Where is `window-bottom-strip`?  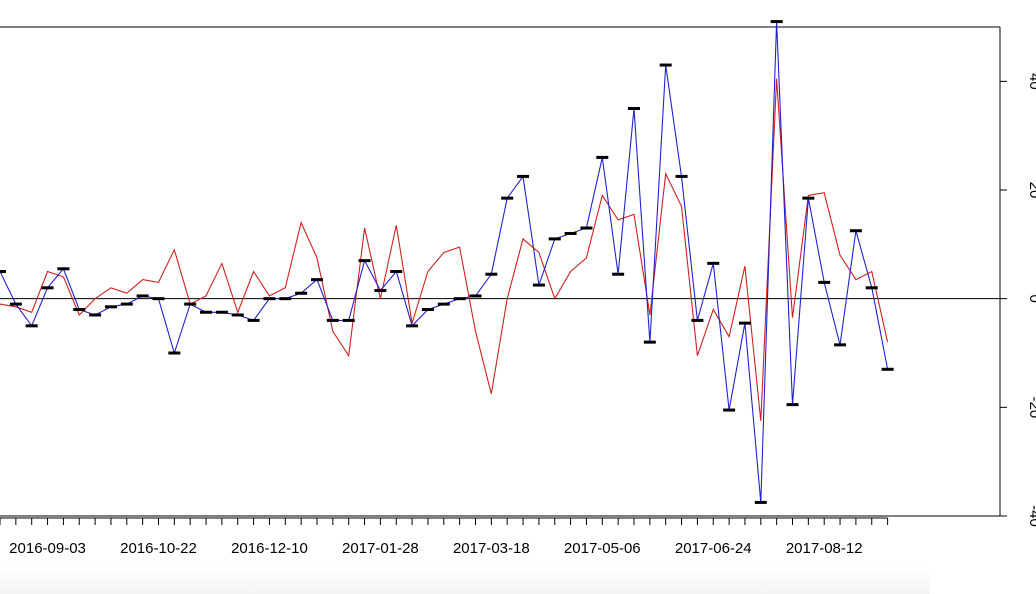 window-bottom-strip is located at coordinates (465, 580).